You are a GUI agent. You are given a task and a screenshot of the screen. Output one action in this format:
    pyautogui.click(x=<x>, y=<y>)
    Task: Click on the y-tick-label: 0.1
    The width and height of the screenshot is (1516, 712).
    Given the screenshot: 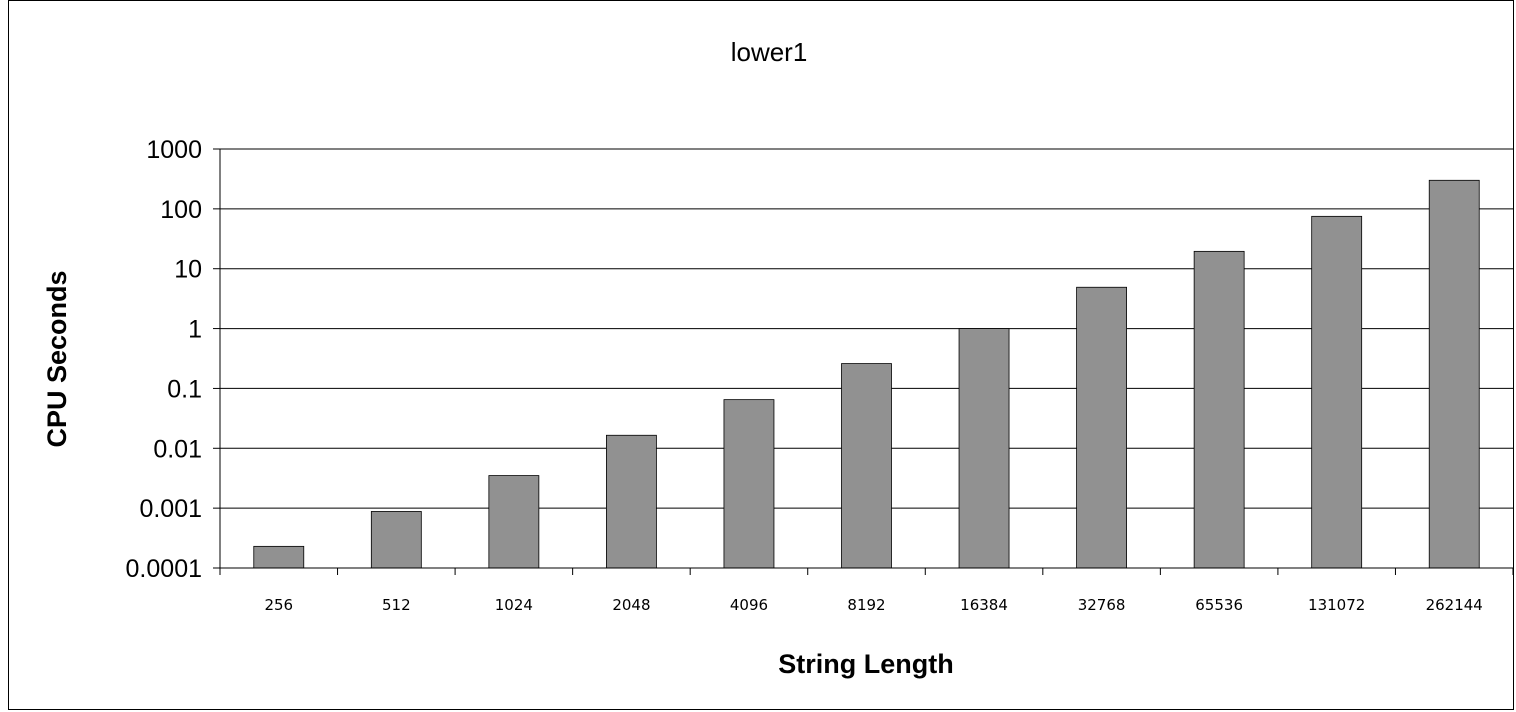 What is the action you would take?
    pyautogui.click(x=184, y=389)
    